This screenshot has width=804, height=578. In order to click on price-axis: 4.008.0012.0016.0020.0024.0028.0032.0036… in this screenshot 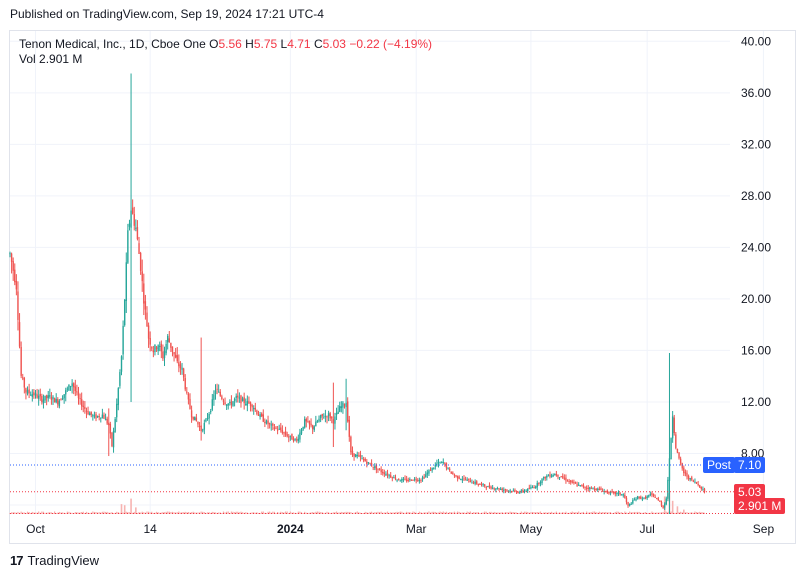, I will do `click(756, 273)`.